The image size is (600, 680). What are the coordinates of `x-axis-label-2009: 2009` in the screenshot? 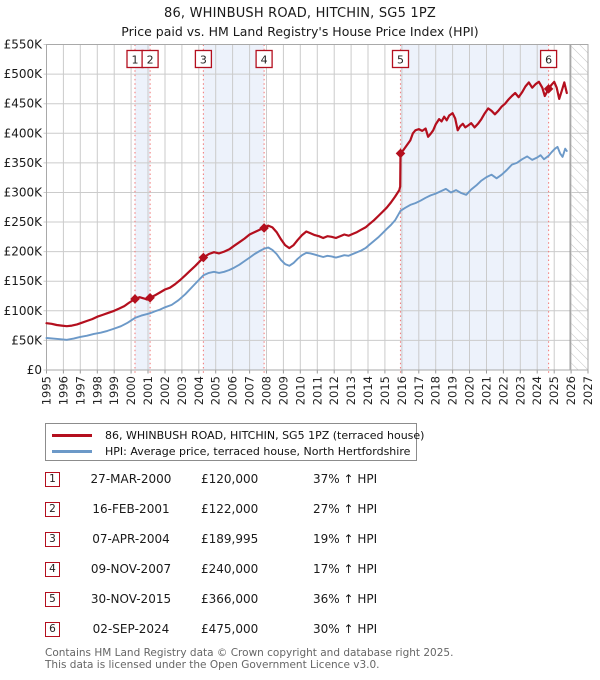 It's located at (283, 390).